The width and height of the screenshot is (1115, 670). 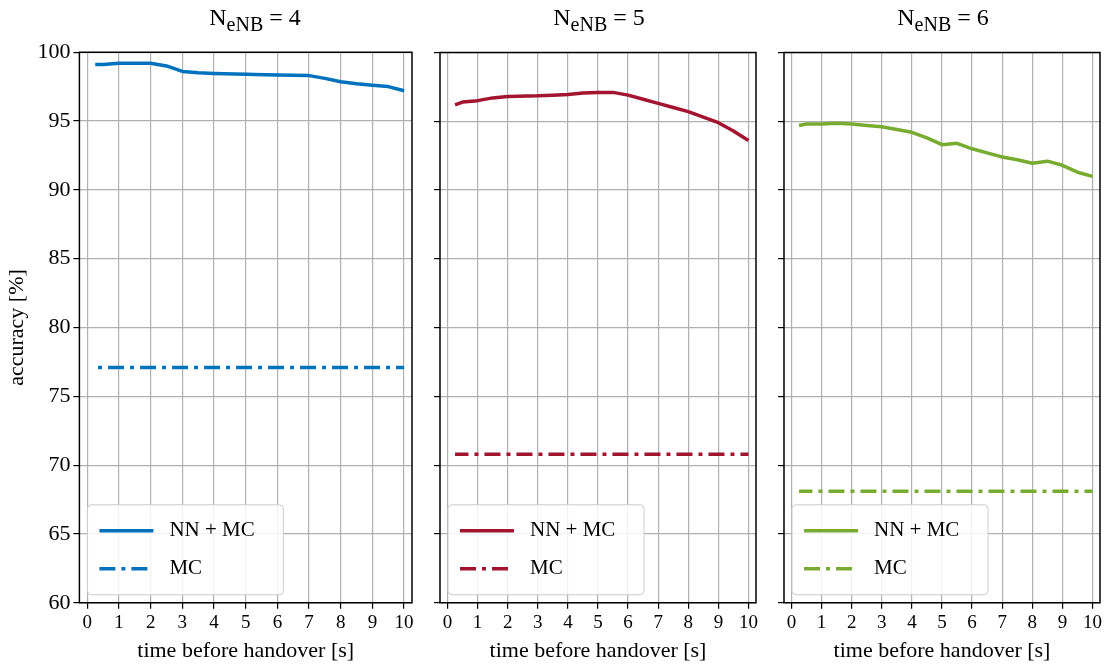 I want to click on y-tick-label: 100, so click(x=54, y=50).